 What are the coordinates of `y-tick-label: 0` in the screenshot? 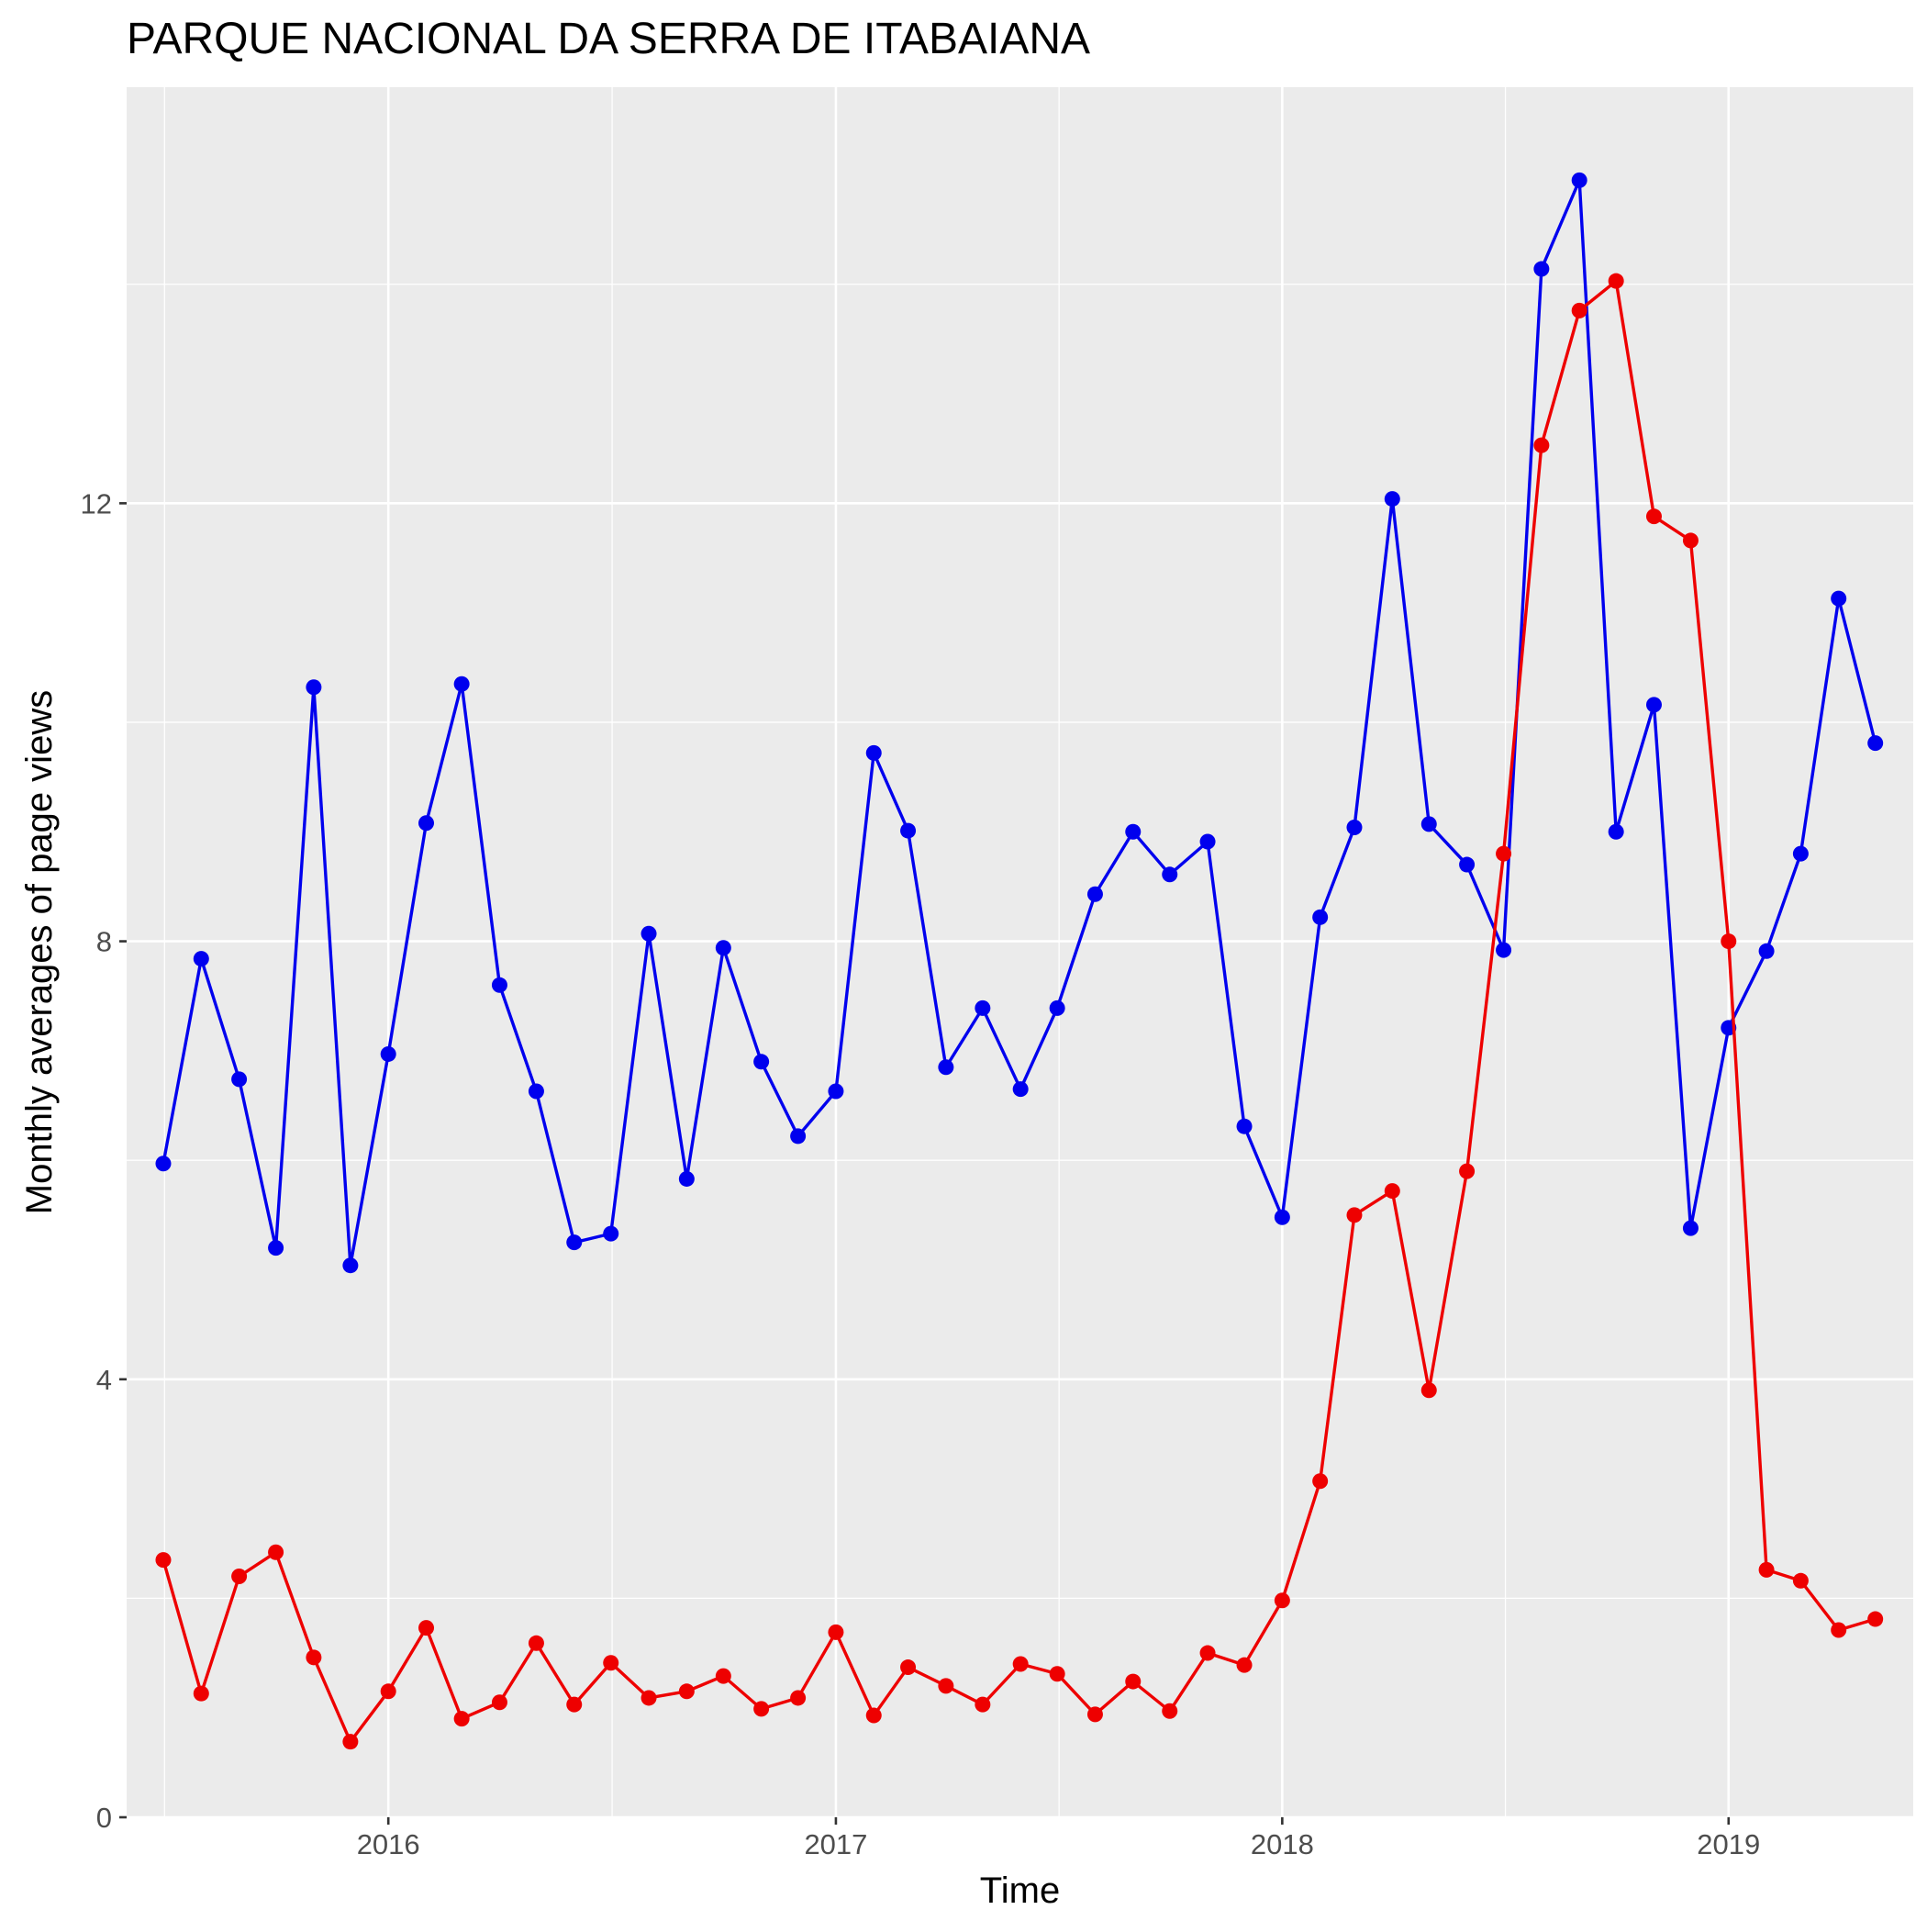 It's located at (104, 1818).